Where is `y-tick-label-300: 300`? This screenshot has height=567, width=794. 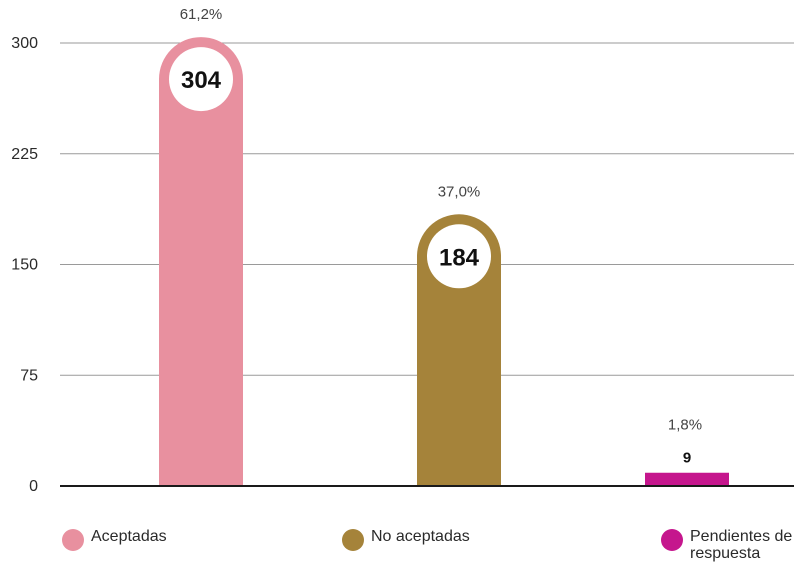
y-tick-label-300: 300 is located at coordinates (24, 43).